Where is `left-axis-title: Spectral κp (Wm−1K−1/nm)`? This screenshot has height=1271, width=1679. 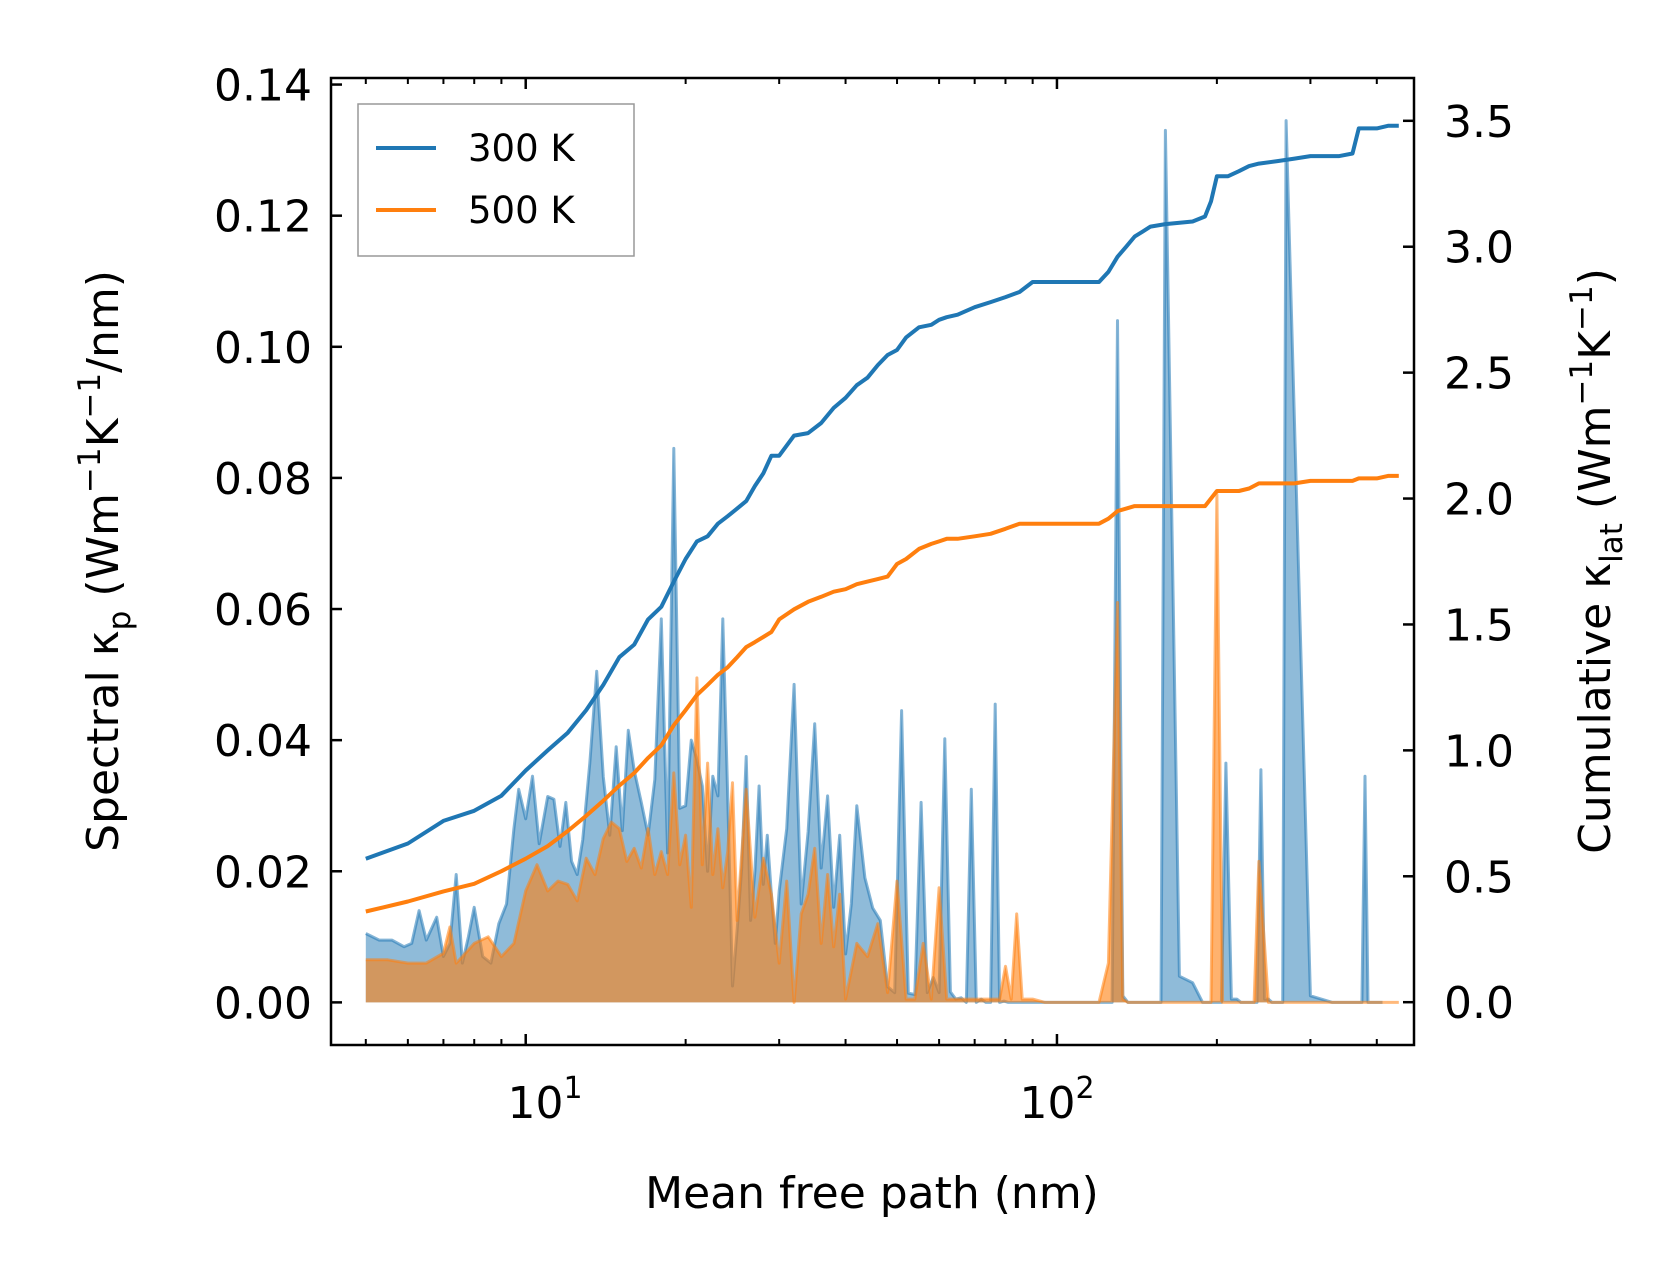
left-axis-title: Spectral κp (Wm−1K−1/nm) is located at coordinates (105, 561).